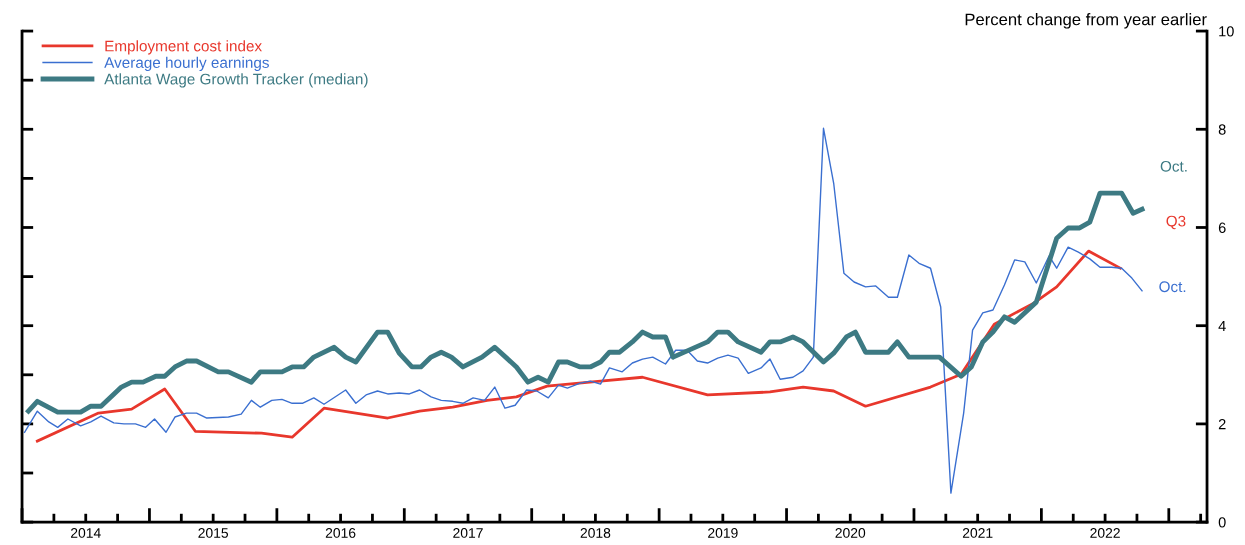  What do you see at coordinates (1222, 424) in the screenshot?
I see `y-tick-label: 2` at bounding box center [1222, 424].